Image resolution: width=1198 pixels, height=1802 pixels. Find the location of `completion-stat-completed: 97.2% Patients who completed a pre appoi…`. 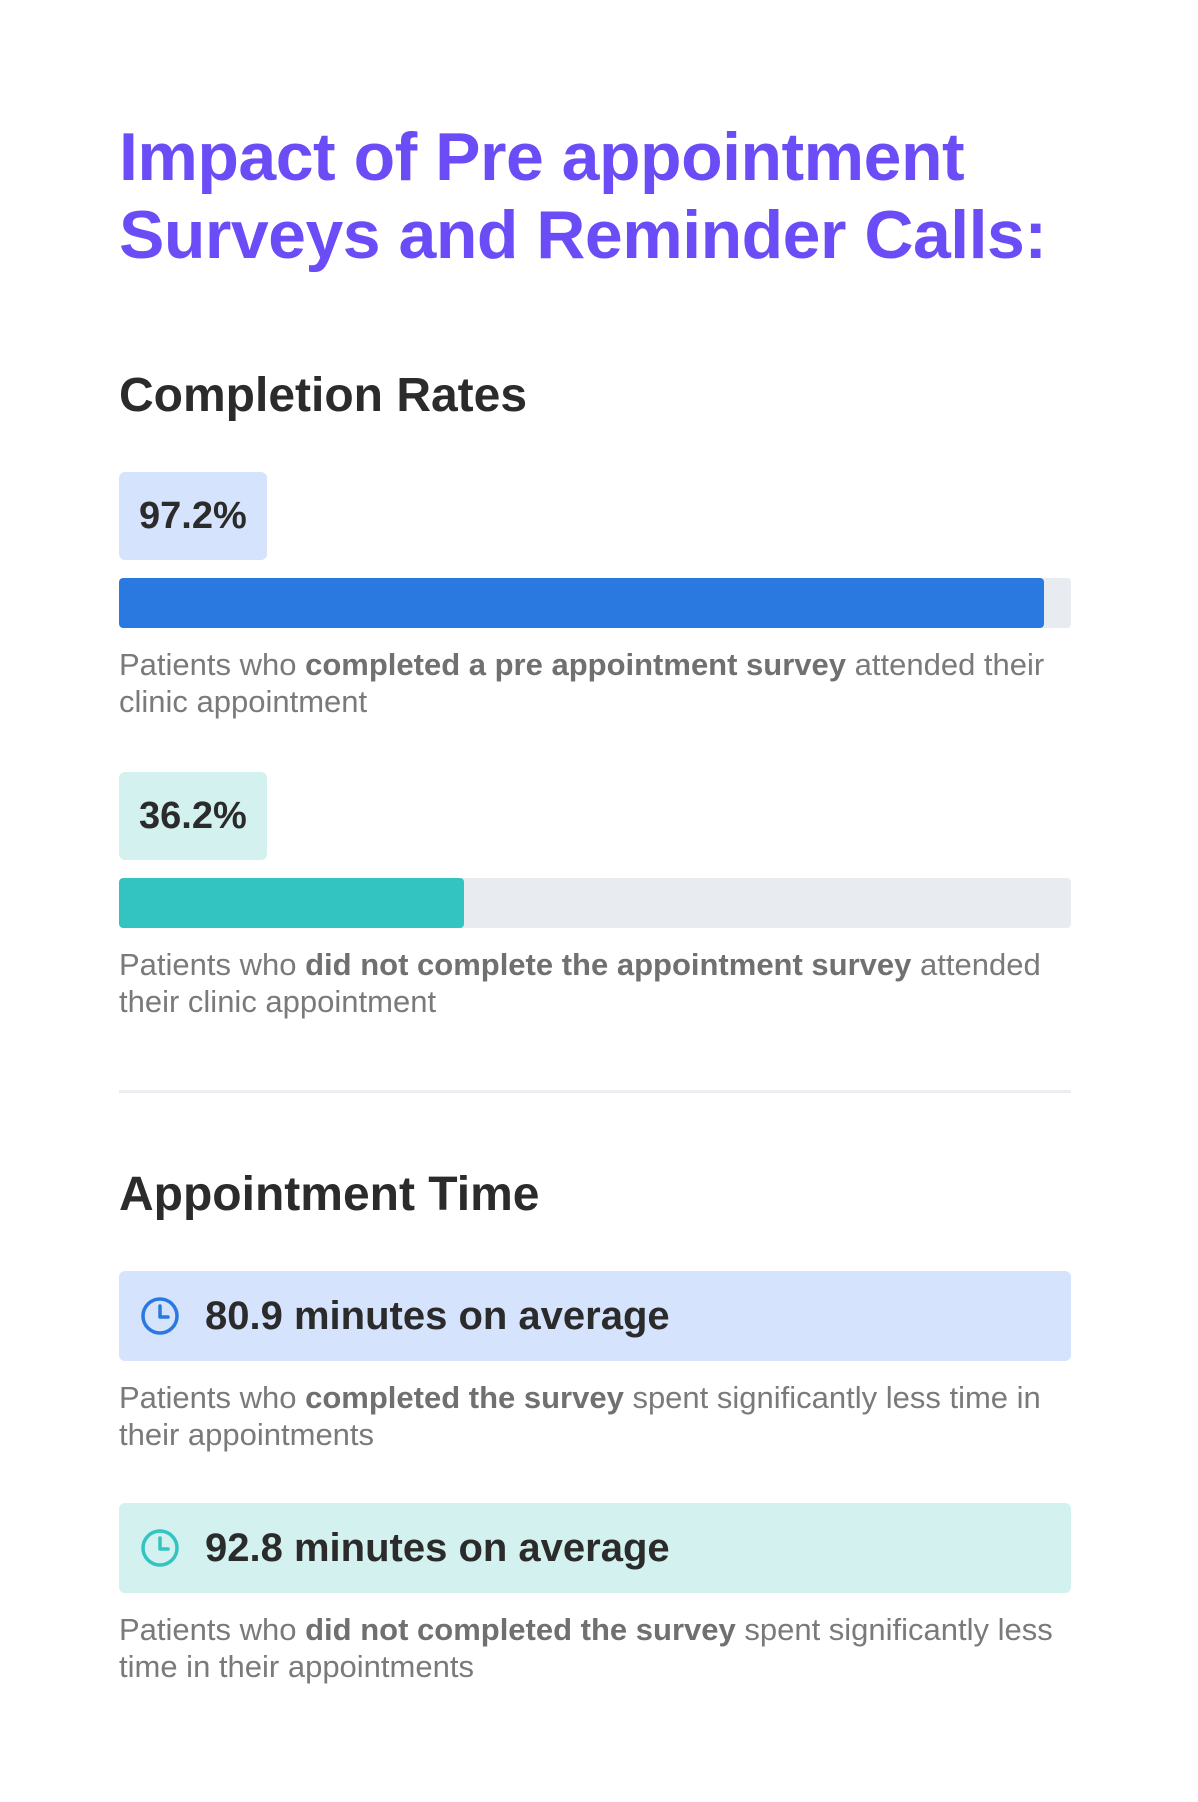

completion-stat-completed: 97.2% Patients who completed a pre appoi… is located at coordinates (599, 596).